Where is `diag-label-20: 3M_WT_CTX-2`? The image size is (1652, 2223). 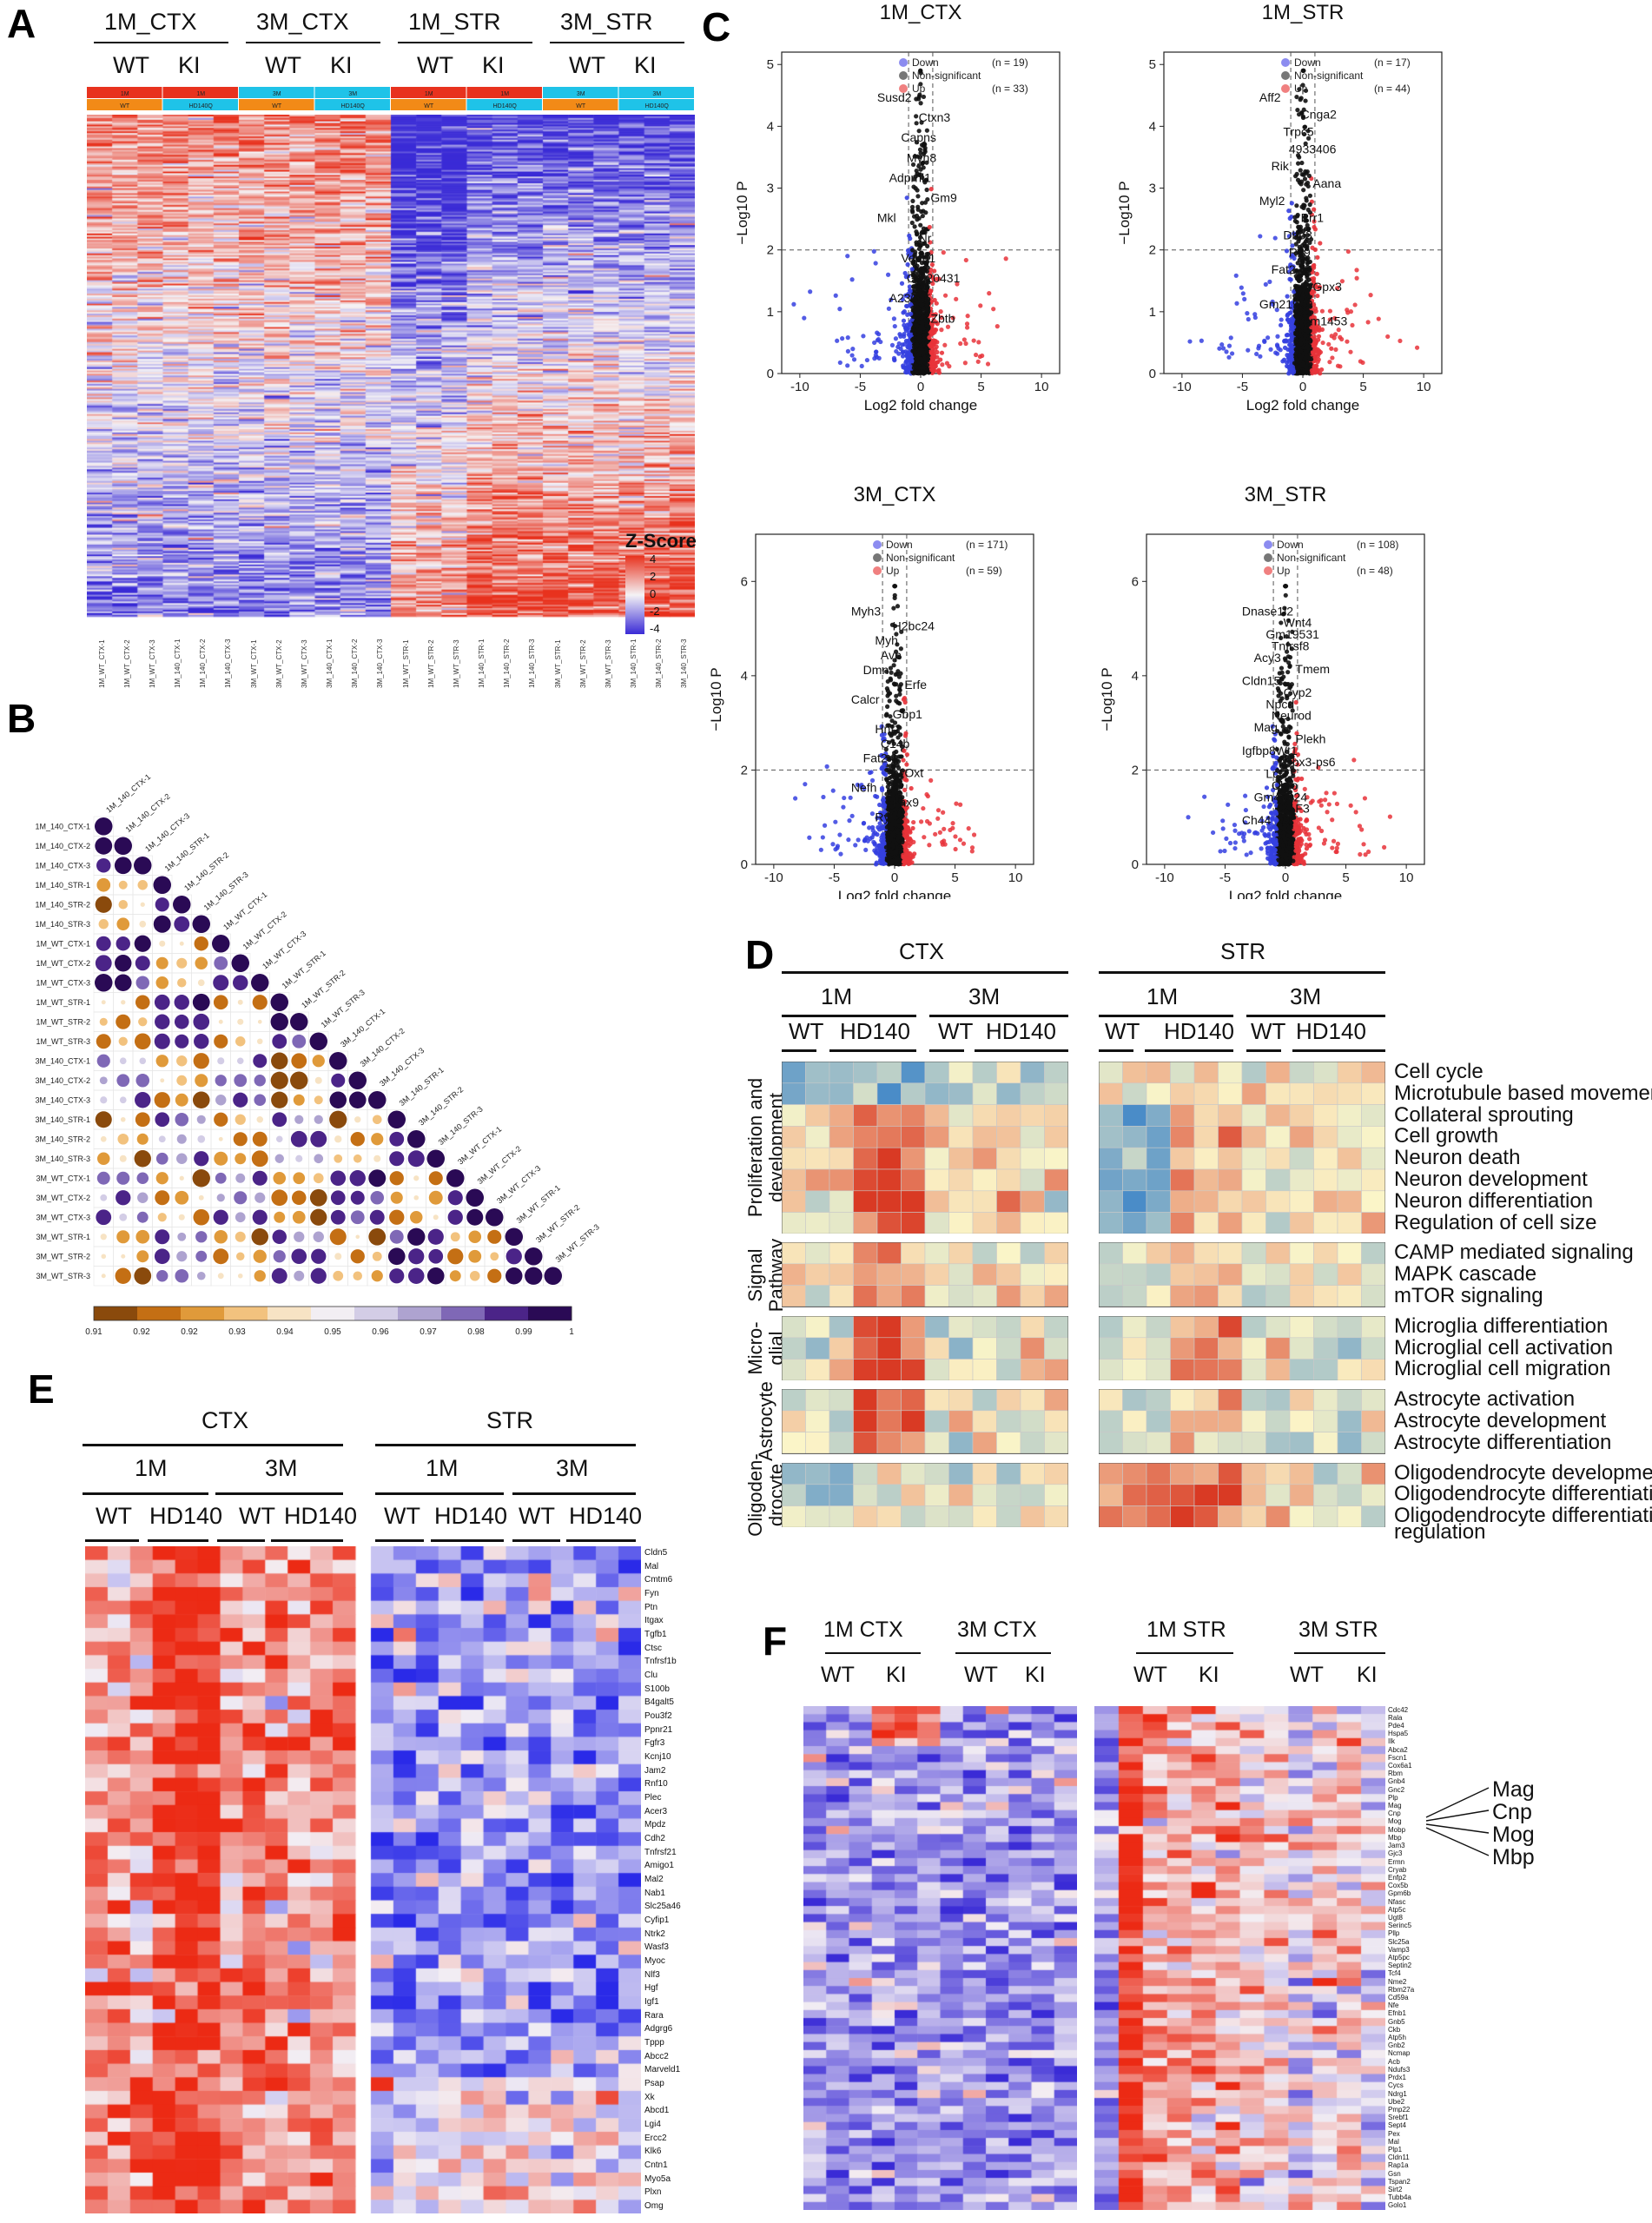
diag-label-20: 3M_WT_CTX-2 is located at coordinates (499, 1165).